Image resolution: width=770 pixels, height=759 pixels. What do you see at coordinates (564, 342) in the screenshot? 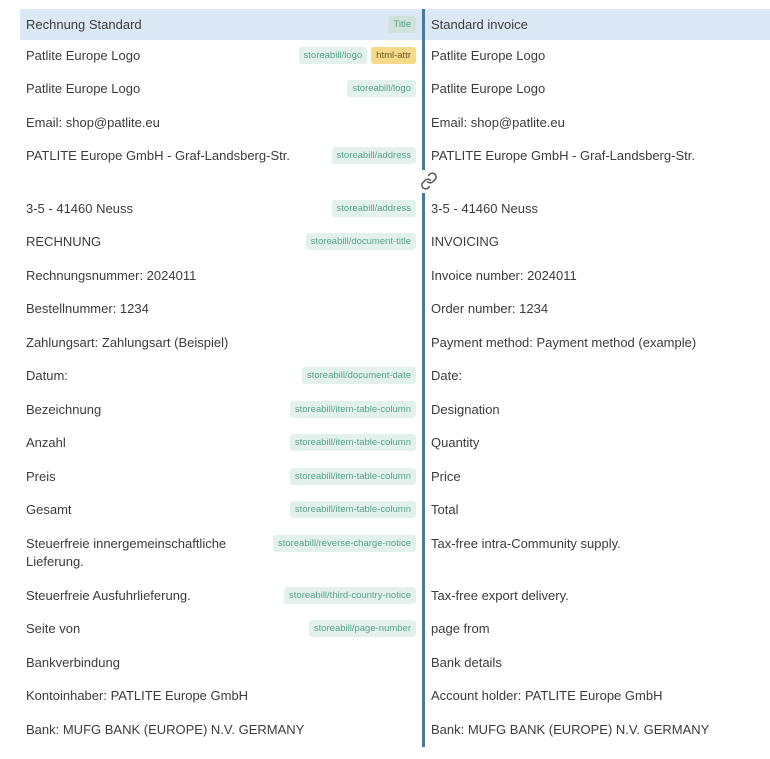
I see `target-text: Payment method: Payment method (example)` at bounding box center [564, 342].